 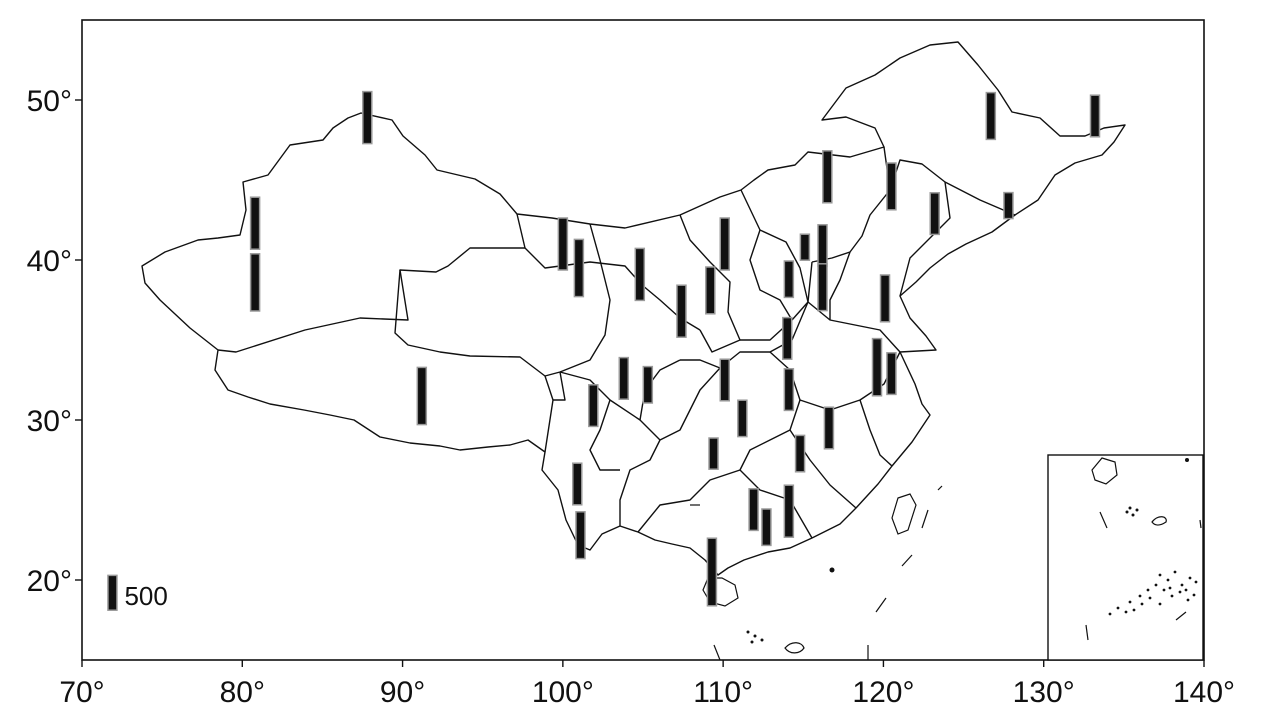 What do you see at coordinates (402, 692) in the screenshot?
I see `x-tick-label: 90°` at bounding box center [402, 692].